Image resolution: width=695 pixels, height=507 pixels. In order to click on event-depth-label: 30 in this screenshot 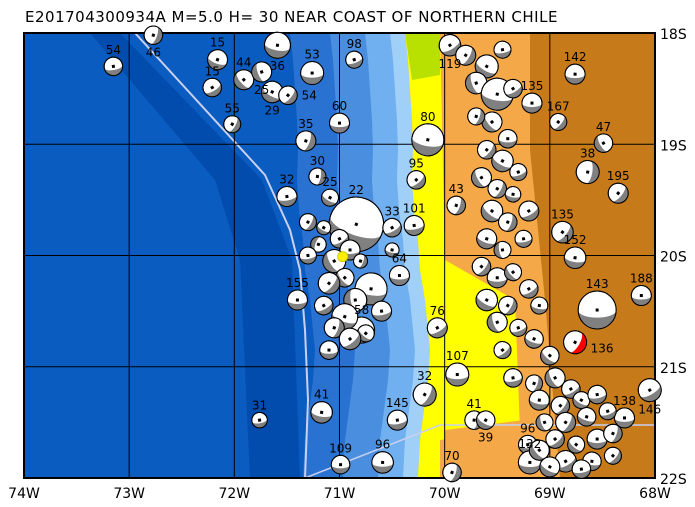, I will do `click(317, 161)`.